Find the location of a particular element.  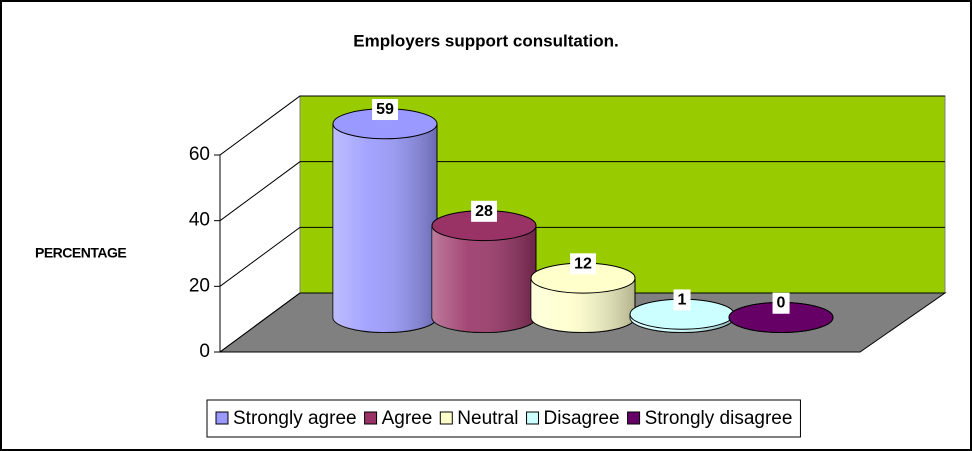

data-label: 59 is located at coordinates (385, 109).